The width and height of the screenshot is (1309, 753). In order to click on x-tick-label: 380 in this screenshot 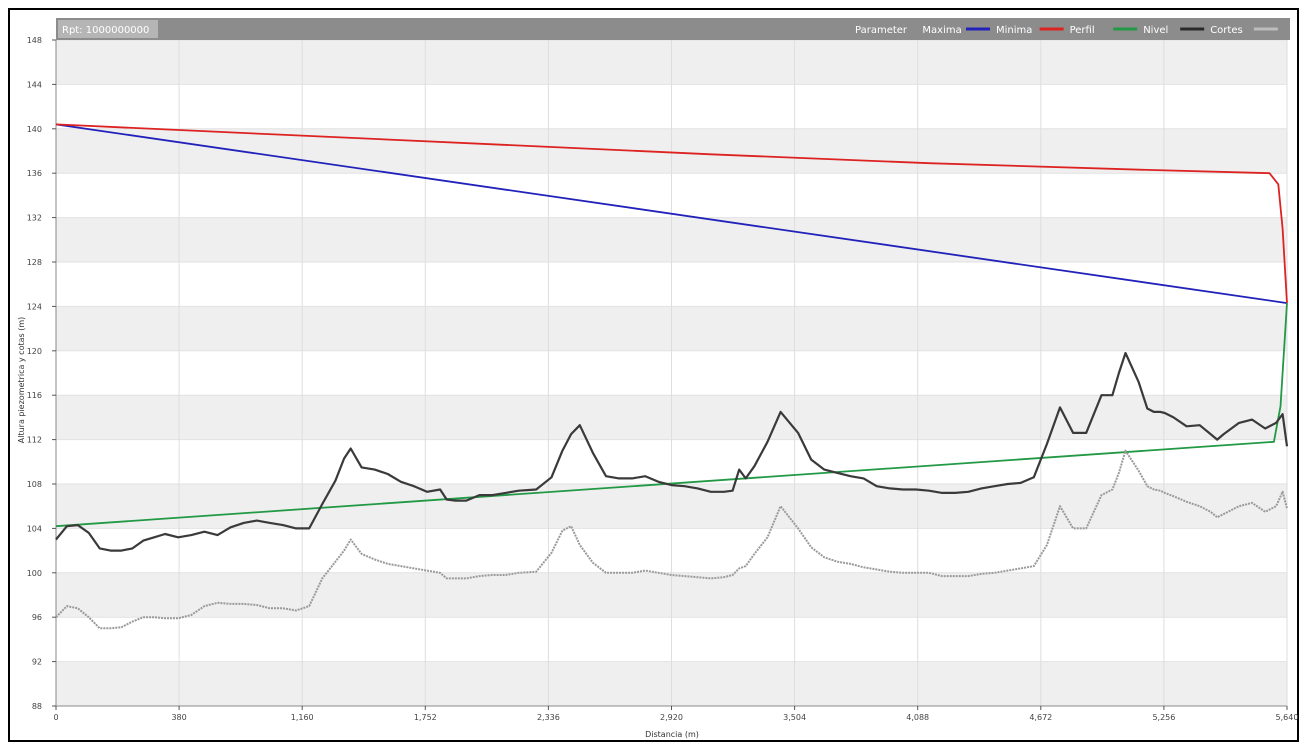, I will do `click(178, 717)`.